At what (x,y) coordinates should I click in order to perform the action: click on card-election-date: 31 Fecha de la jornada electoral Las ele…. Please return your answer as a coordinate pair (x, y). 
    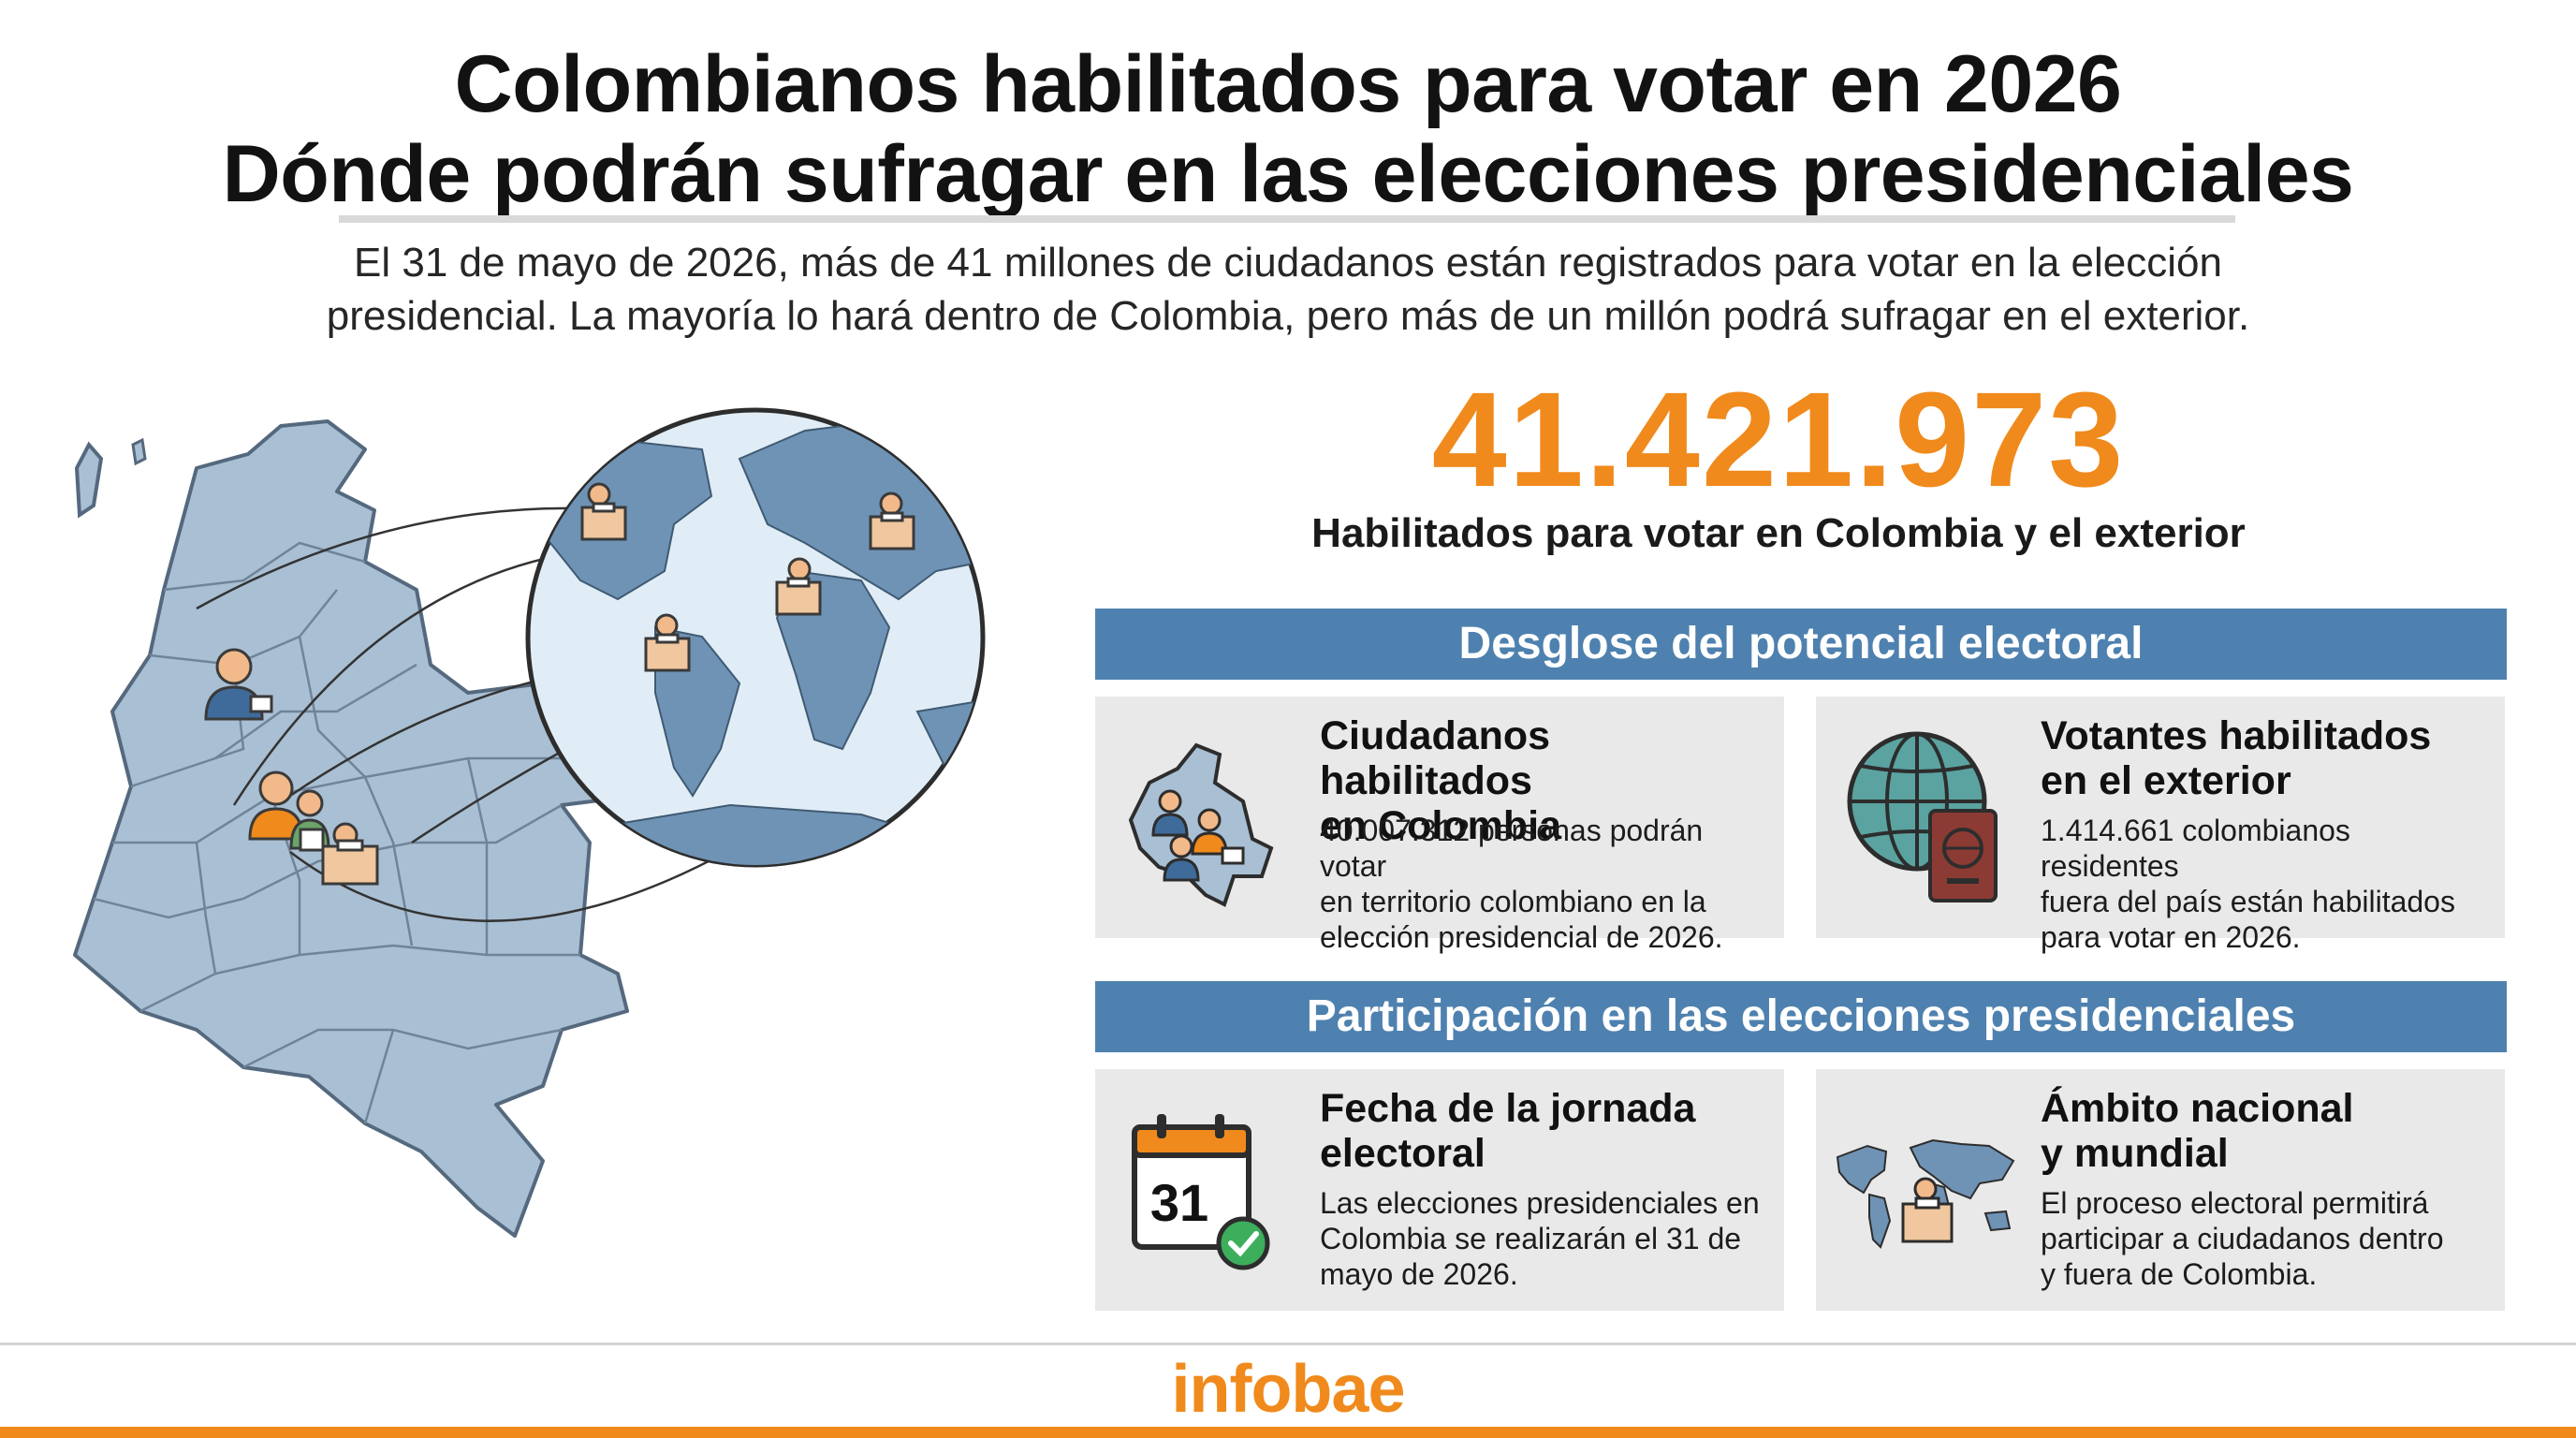
    Looking at the image, I should click on (1439, 1190).